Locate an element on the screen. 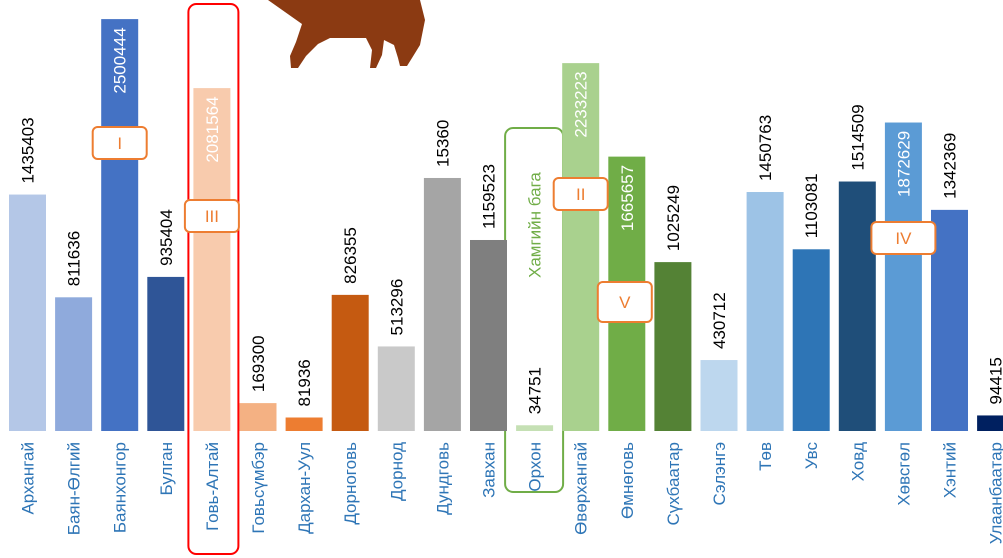  value-label: 1103081 is located at coordinates (811, 205).